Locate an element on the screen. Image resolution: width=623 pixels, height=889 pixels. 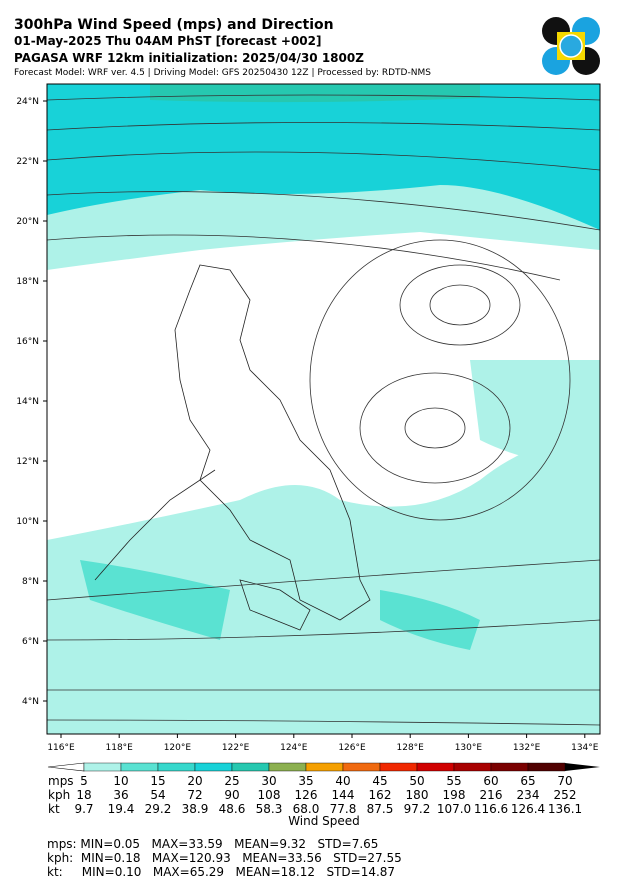
colorbar-tick-label: 107.0 is located at coordinates (454, 809).